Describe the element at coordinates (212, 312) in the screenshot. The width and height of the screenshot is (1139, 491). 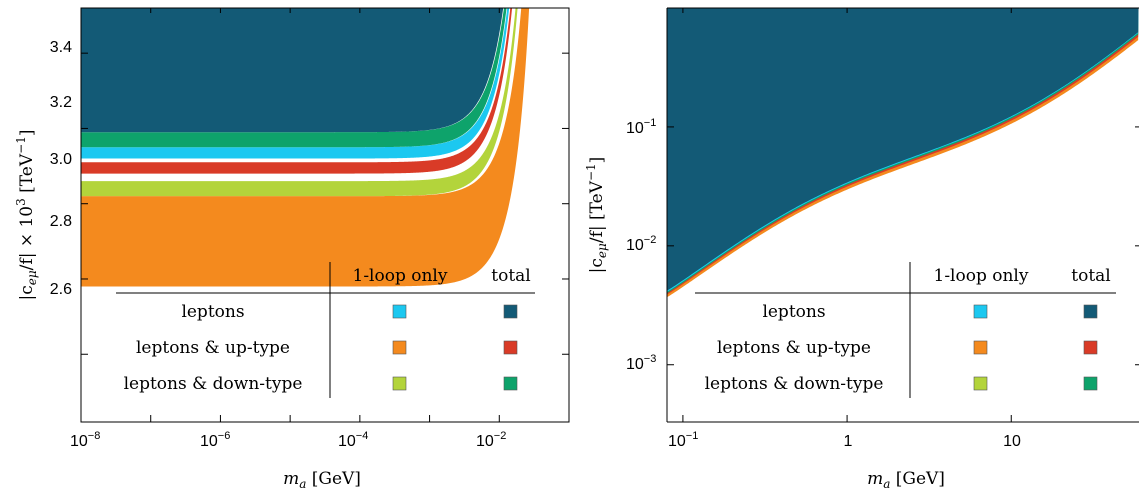
I see `left-legend-row-leptons: leptons` at that location.